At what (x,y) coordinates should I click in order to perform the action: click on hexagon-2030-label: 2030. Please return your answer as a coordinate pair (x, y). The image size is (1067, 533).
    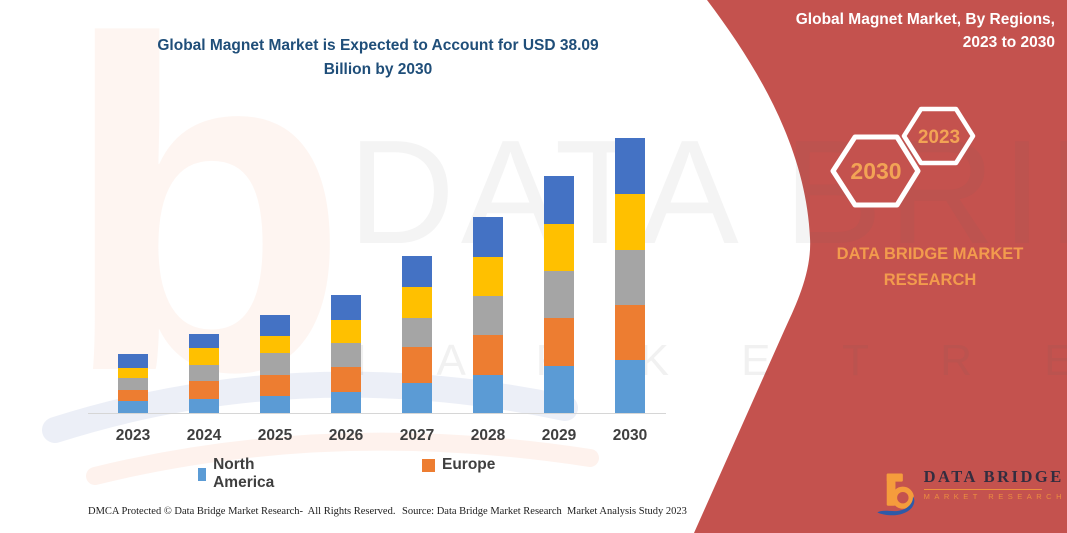
    Looking at the image, I should click on (875, 171).